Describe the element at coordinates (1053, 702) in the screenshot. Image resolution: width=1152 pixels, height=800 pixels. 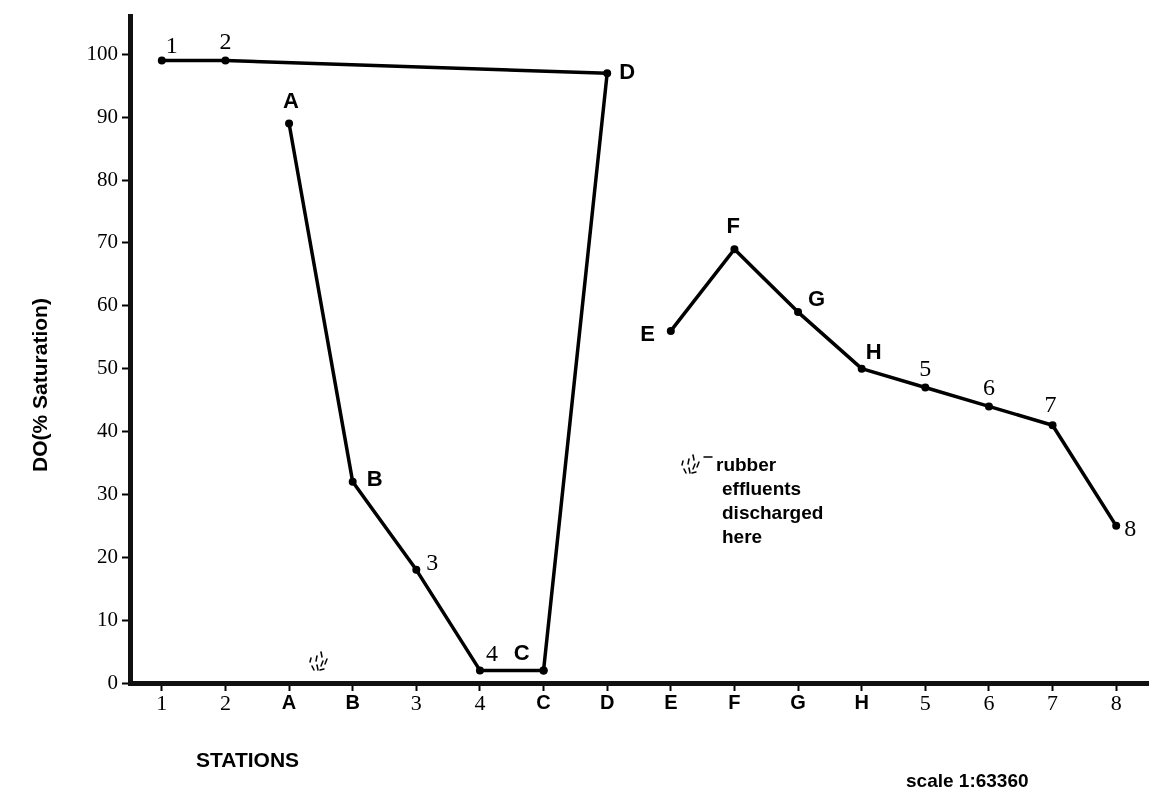
I see `x-tick-label: 7` at that location.